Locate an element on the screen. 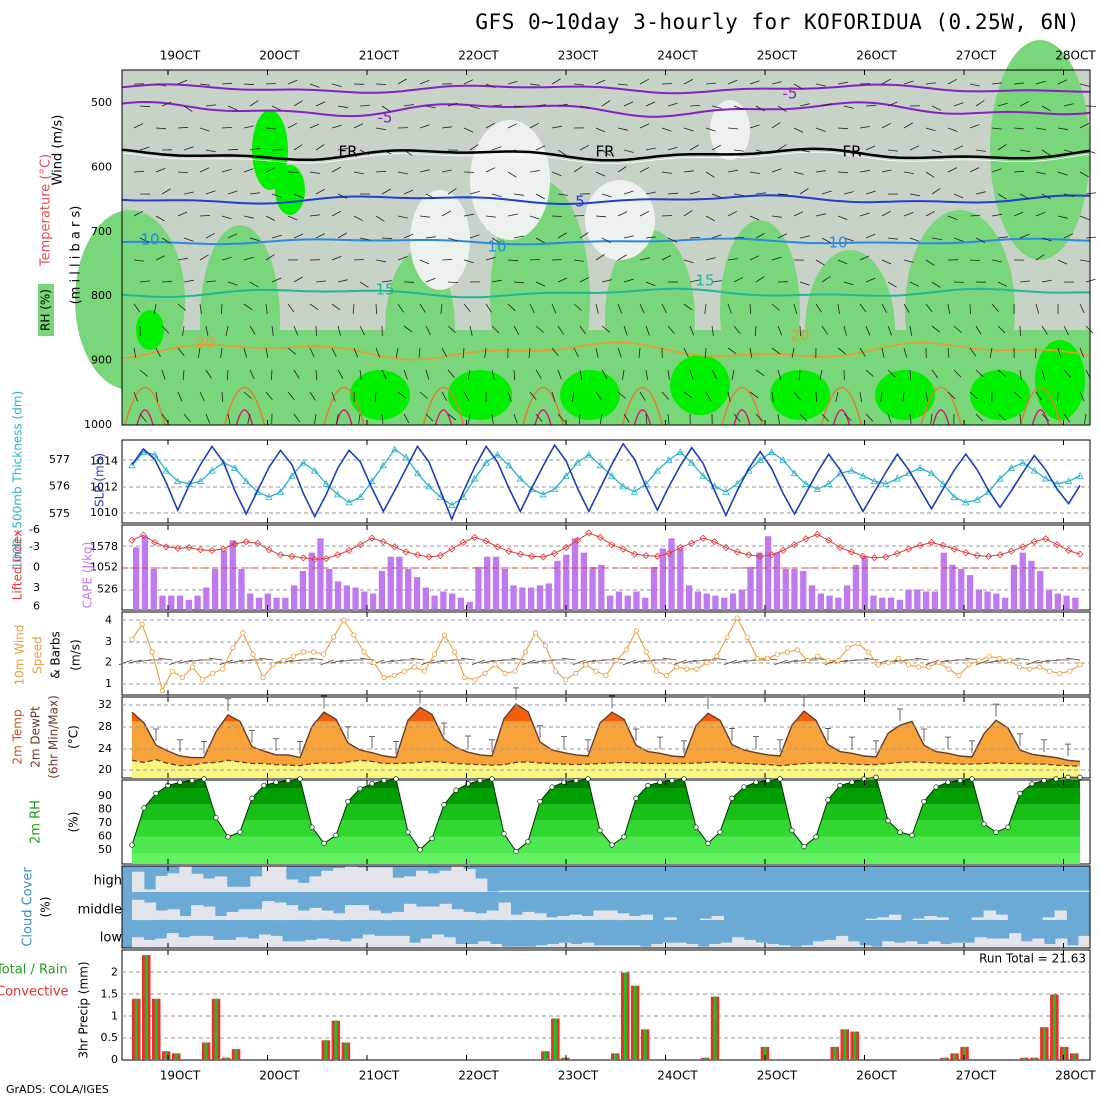 The image size is (1100, 1100). ylabel-rh: 2m RH is located at coordinates (36, 822).